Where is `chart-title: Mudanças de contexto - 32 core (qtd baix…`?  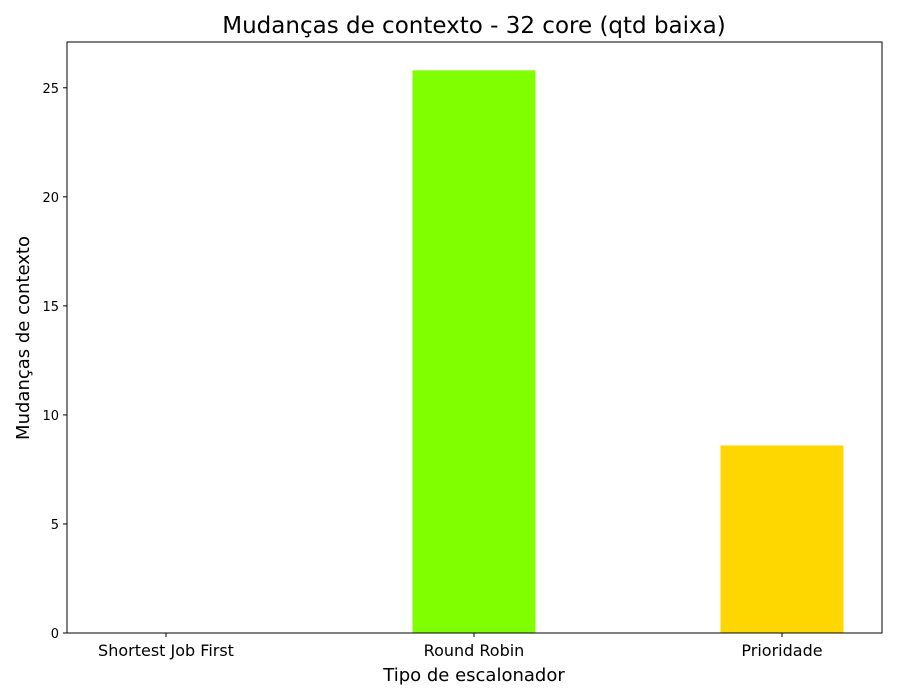
chart-title: Mudanças de contexto - 32 core (qtd baix… is located at coordinates (473, 26).